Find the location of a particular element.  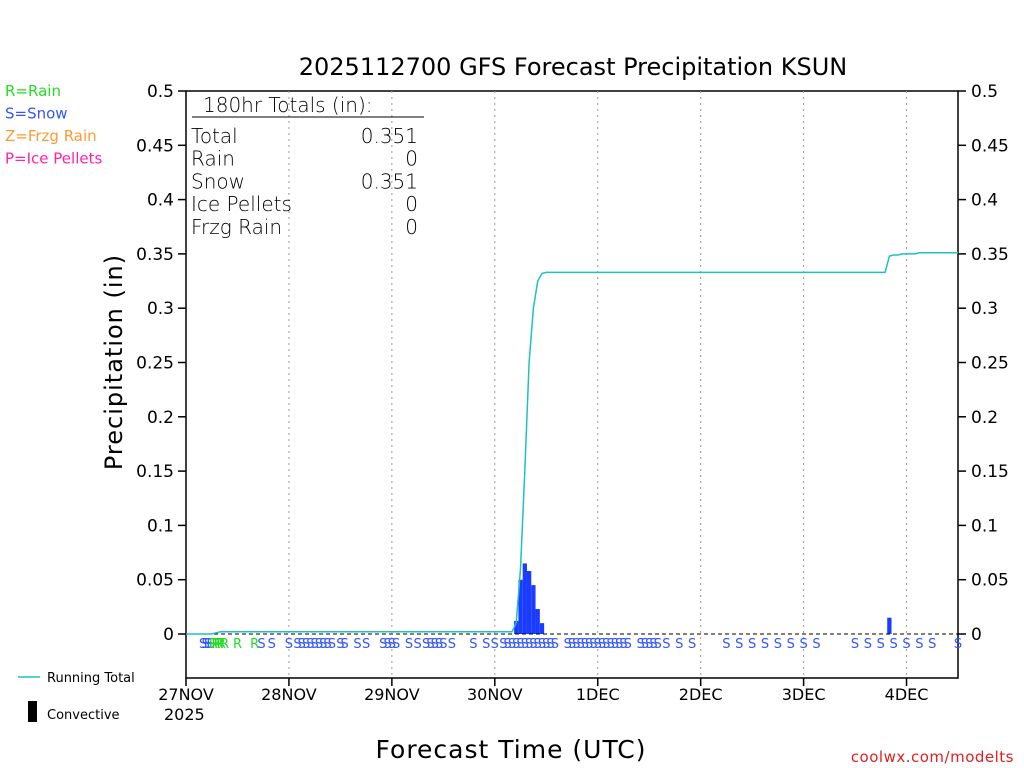

bottom-legend: Running Total Convective is located at coordinates (76, 697).